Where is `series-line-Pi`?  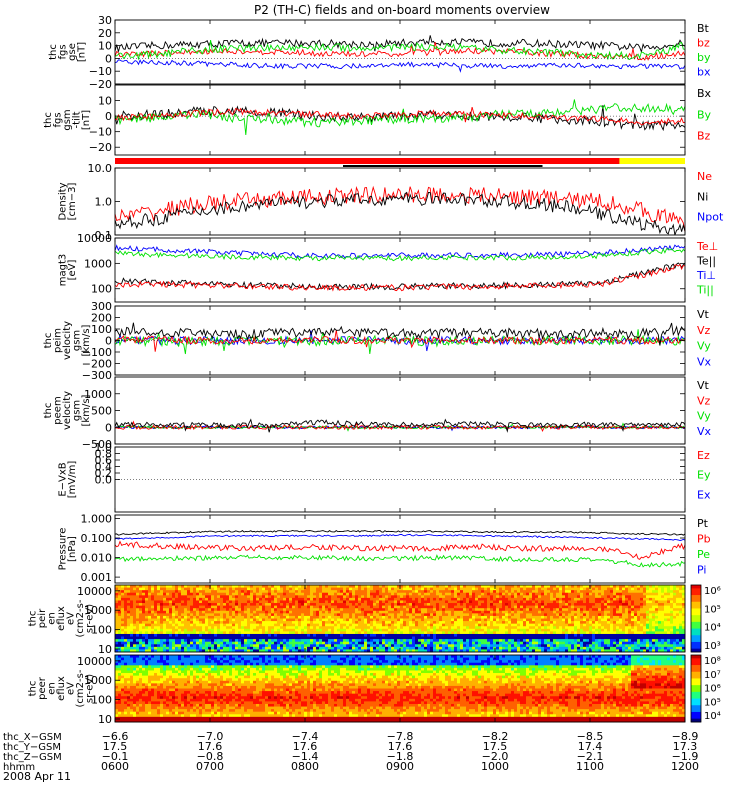 series-line-Pi is located at coordinates (400, 537).